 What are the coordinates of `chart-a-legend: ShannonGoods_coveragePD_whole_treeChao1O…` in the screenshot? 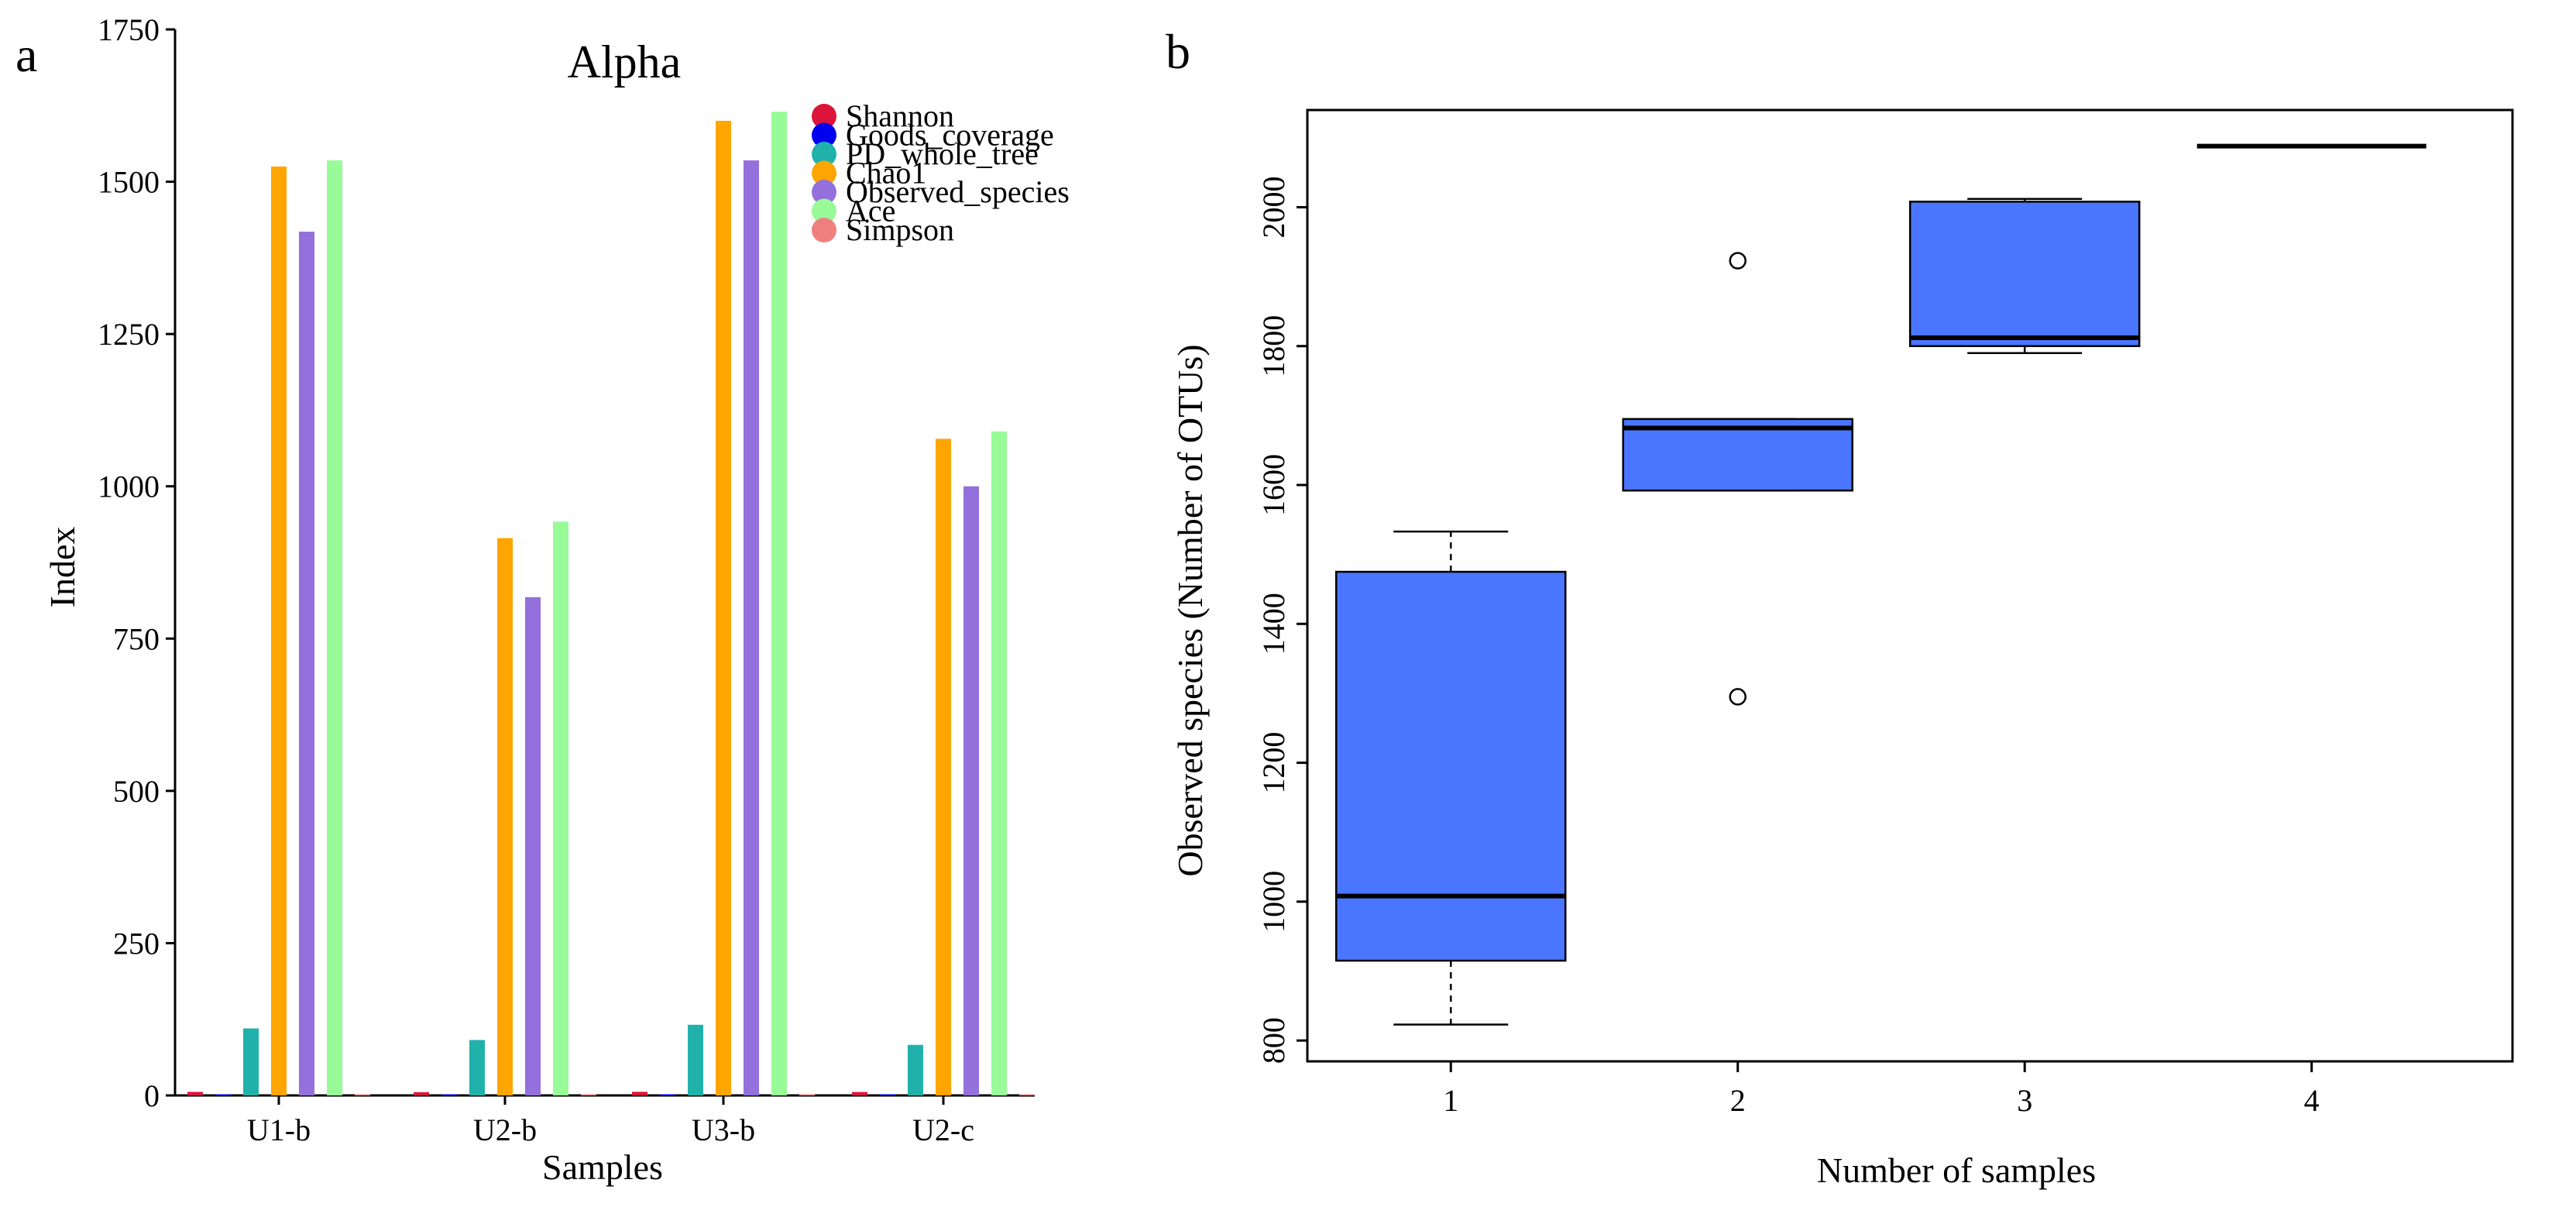 It's located at (941, 172).